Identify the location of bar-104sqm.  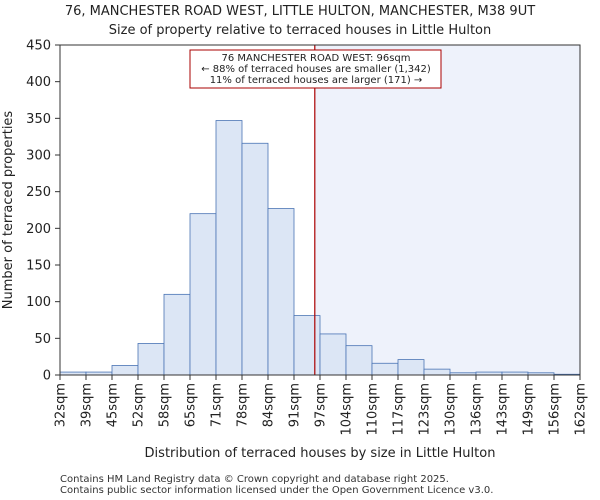
(359, 360).